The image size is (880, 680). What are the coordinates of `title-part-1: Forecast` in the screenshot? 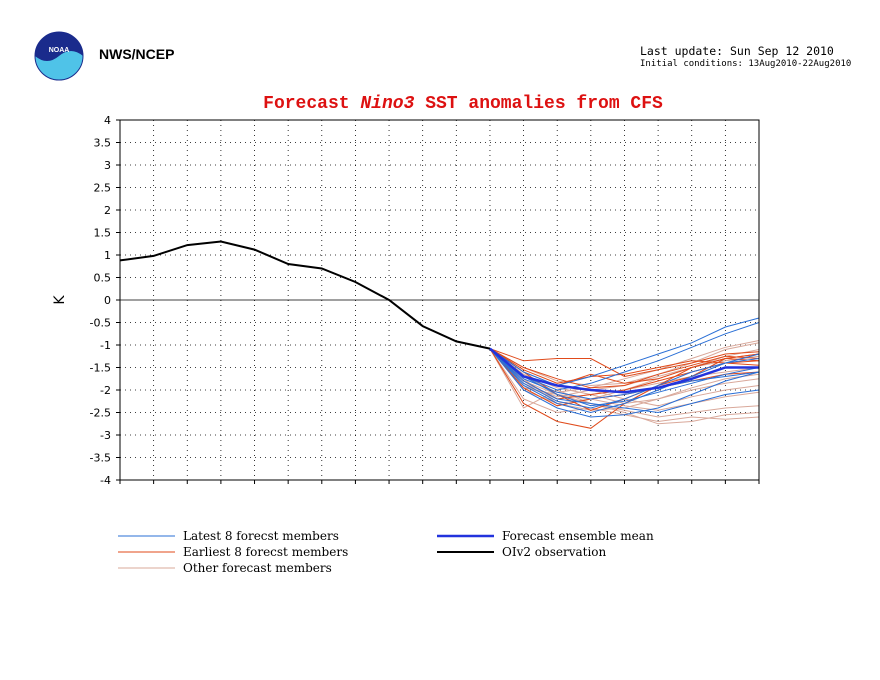 It's located at (311, 104).